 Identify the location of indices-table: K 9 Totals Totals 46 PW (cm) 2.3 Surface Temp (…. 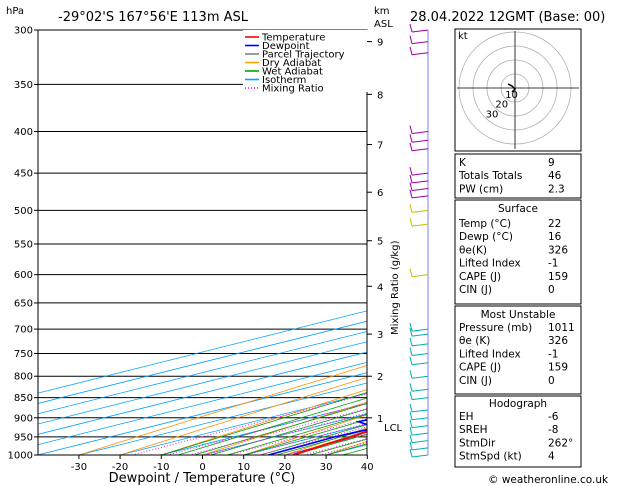
(518, 310).